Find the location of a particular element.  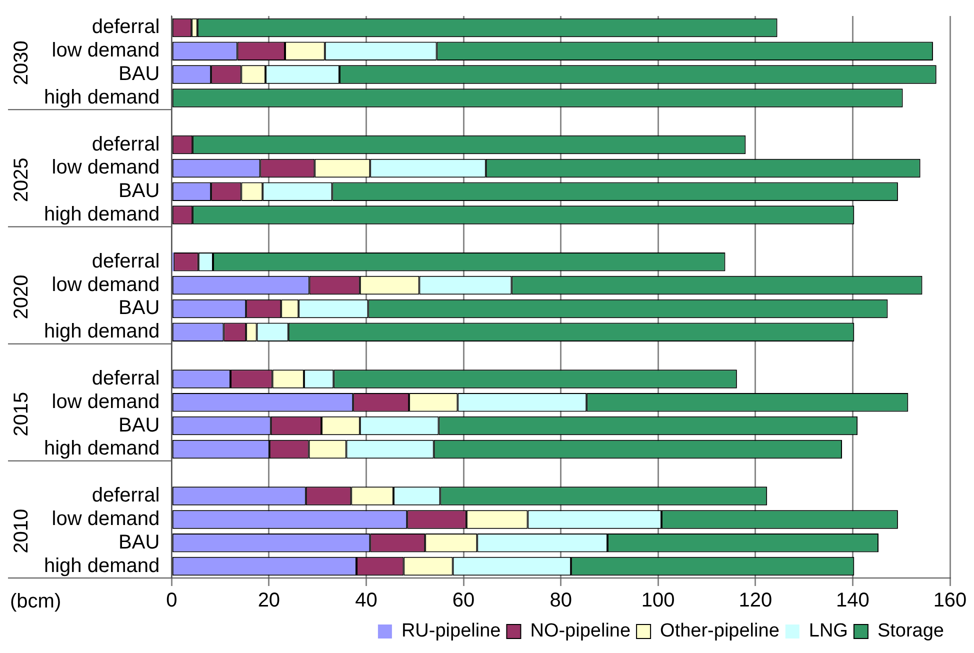

text: 2030 is located at coordinates (21, 63).